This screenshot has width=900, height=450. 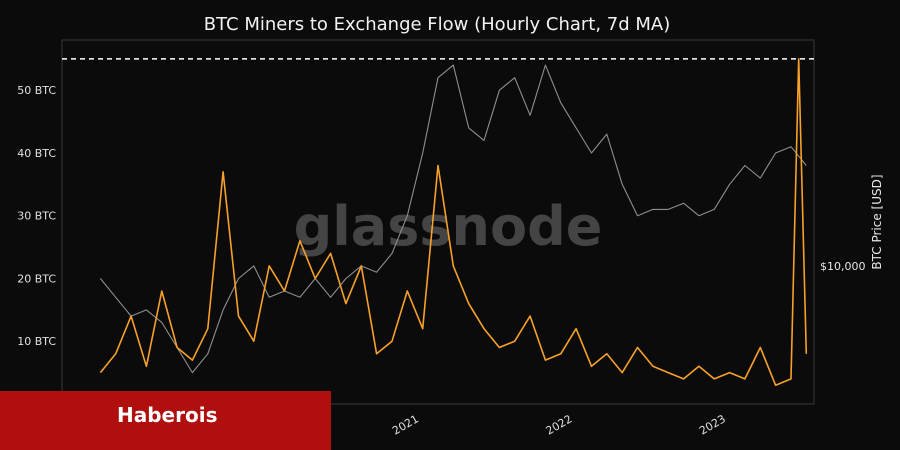 I want to click on right-tick-label: $10,000, so click(x=843, y=266).